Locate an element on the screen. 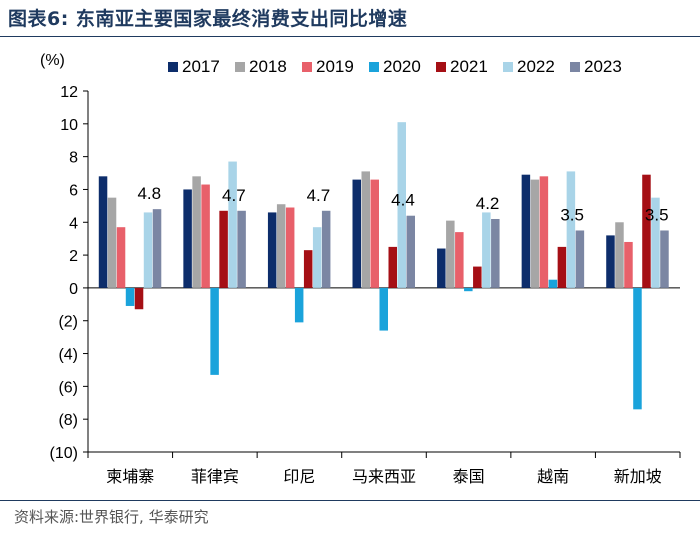  data-label-2023-5: 3.5 is located at coordinates (572, 214).